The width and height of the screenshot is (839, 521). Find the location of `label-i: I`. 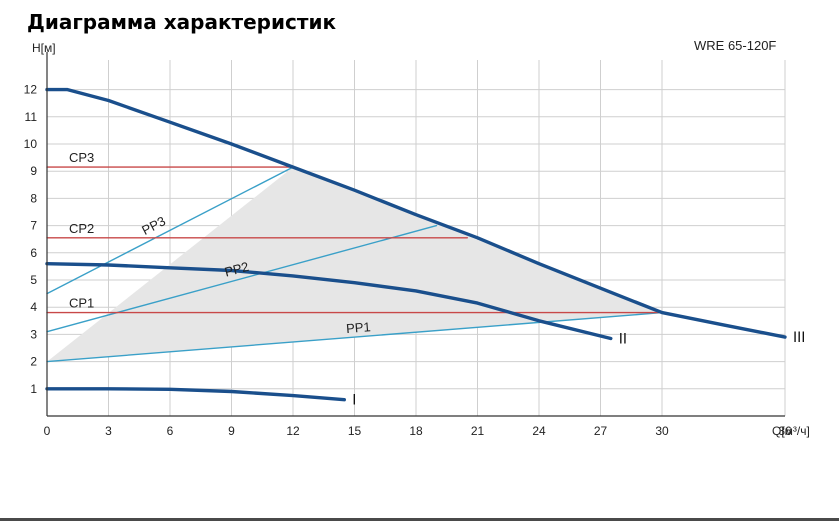

label-i: I is located at coordinates (354, 401).